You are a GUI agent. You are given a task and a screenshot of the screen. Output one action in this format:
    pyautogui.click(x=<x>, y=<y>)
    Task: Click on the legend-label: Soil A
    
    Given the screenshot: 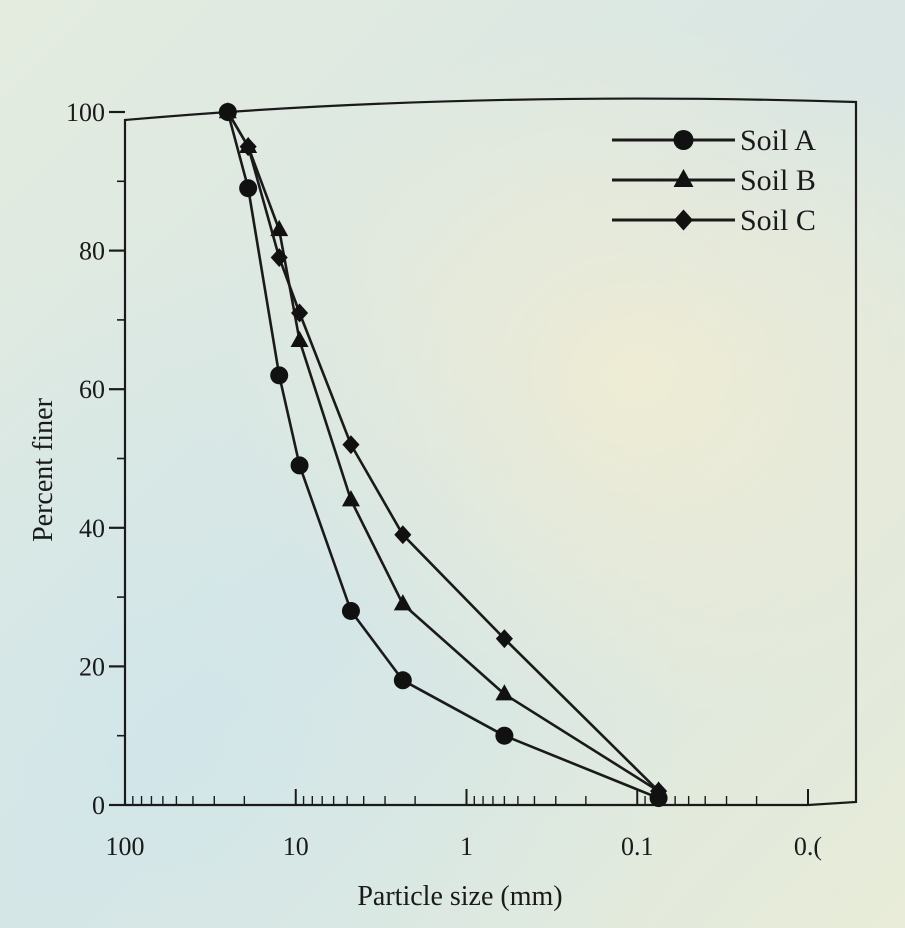 What is the action you would take?
    pyautogui.click(x=778, y=140)
    